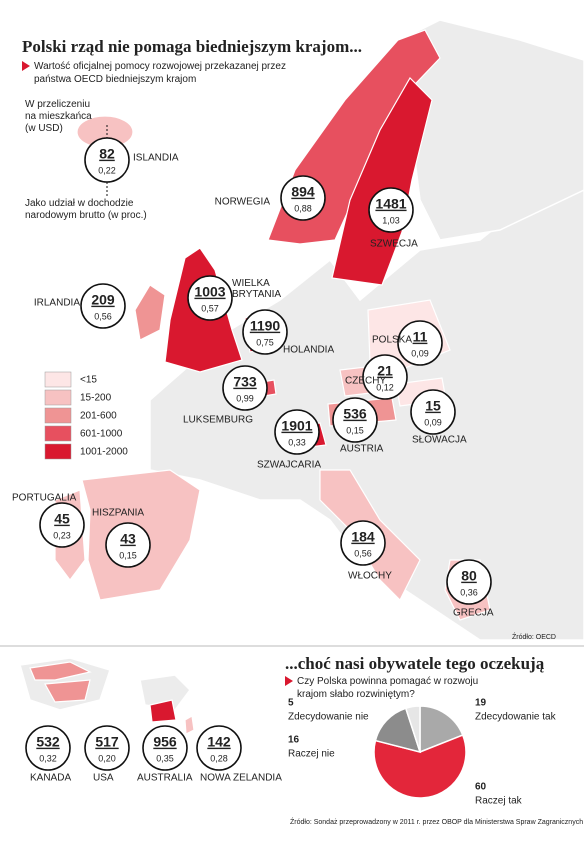  What do you see at coordinates (385, 387) in the screenshot?
I see `gni-share: 0,12` at bounding box center [385, 387].